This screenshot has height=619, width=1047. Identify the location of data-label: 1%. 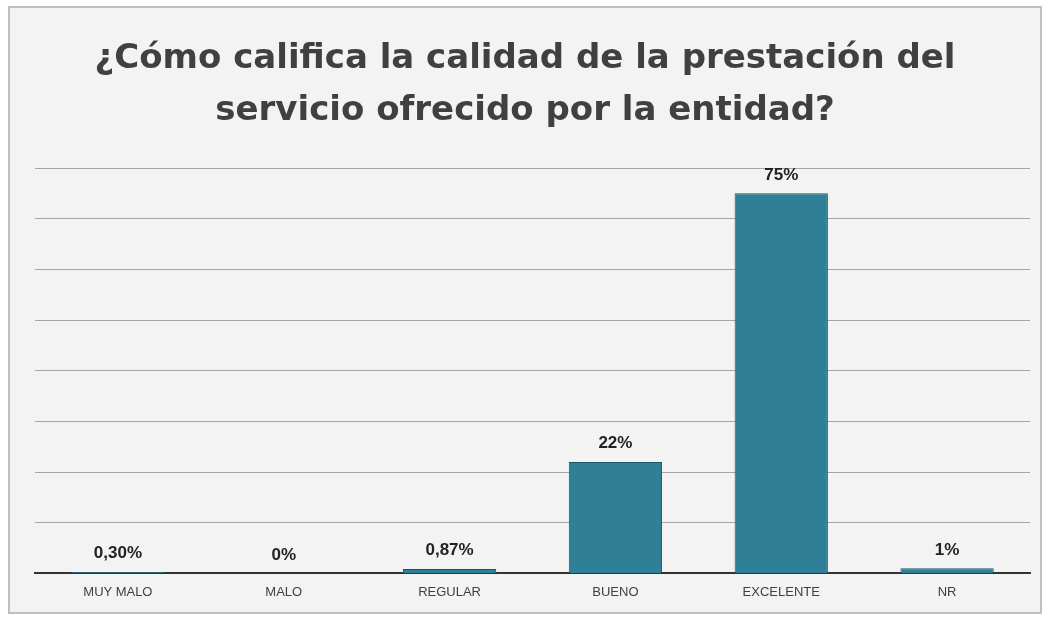
(947, 549).